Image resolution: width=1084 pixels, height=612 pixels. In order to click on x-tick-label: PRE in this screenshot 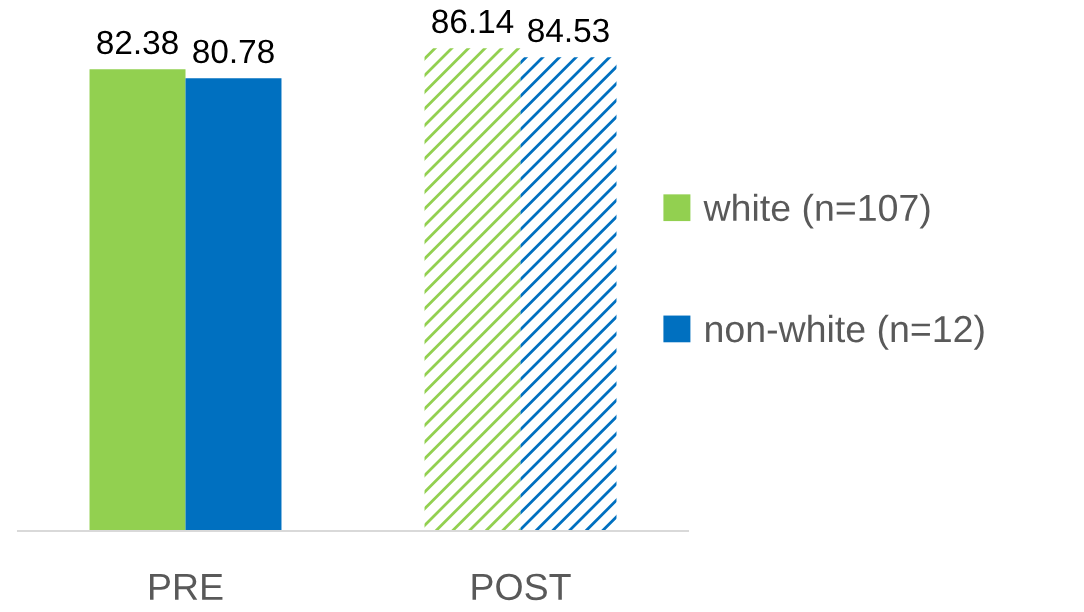, I will do `click(186, 587)`.